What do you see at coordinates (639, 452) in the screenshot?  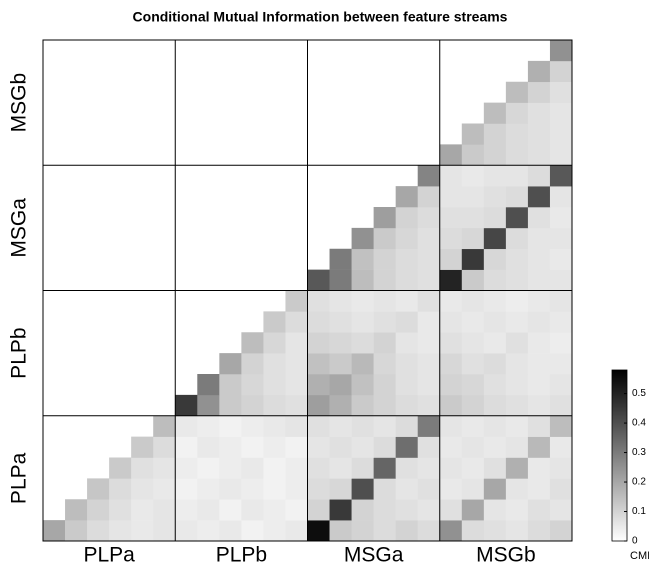 I see `colorbar-tick-label: 0.3` at bounding box center [639, 452].